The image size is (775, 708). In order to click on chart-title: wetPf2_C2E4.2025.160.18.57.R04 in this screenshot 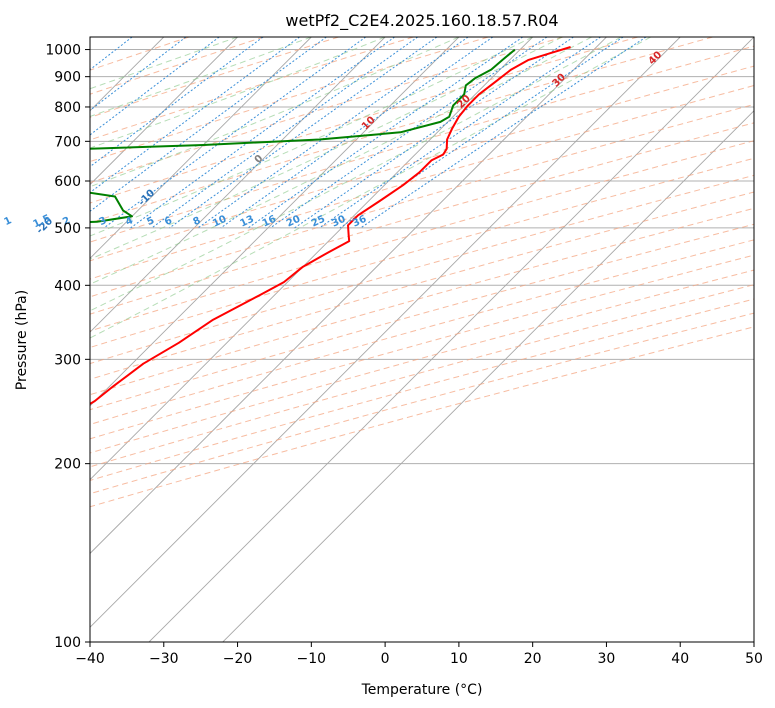, I will do `click(421, 21)`.